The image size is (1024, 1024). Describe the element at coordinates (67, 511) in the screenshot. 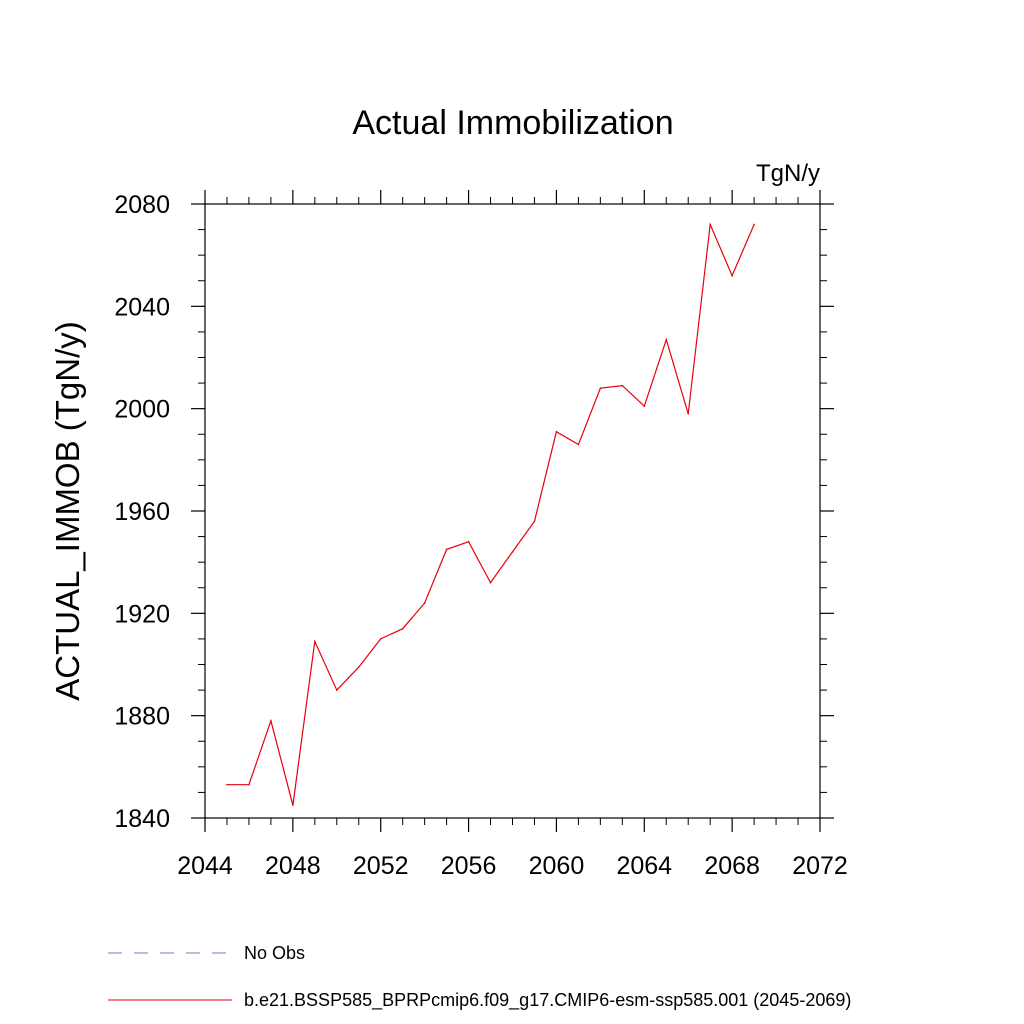

I see `y-axis-label: ACTUAL_IMMOB (TgN/y)` at that location.